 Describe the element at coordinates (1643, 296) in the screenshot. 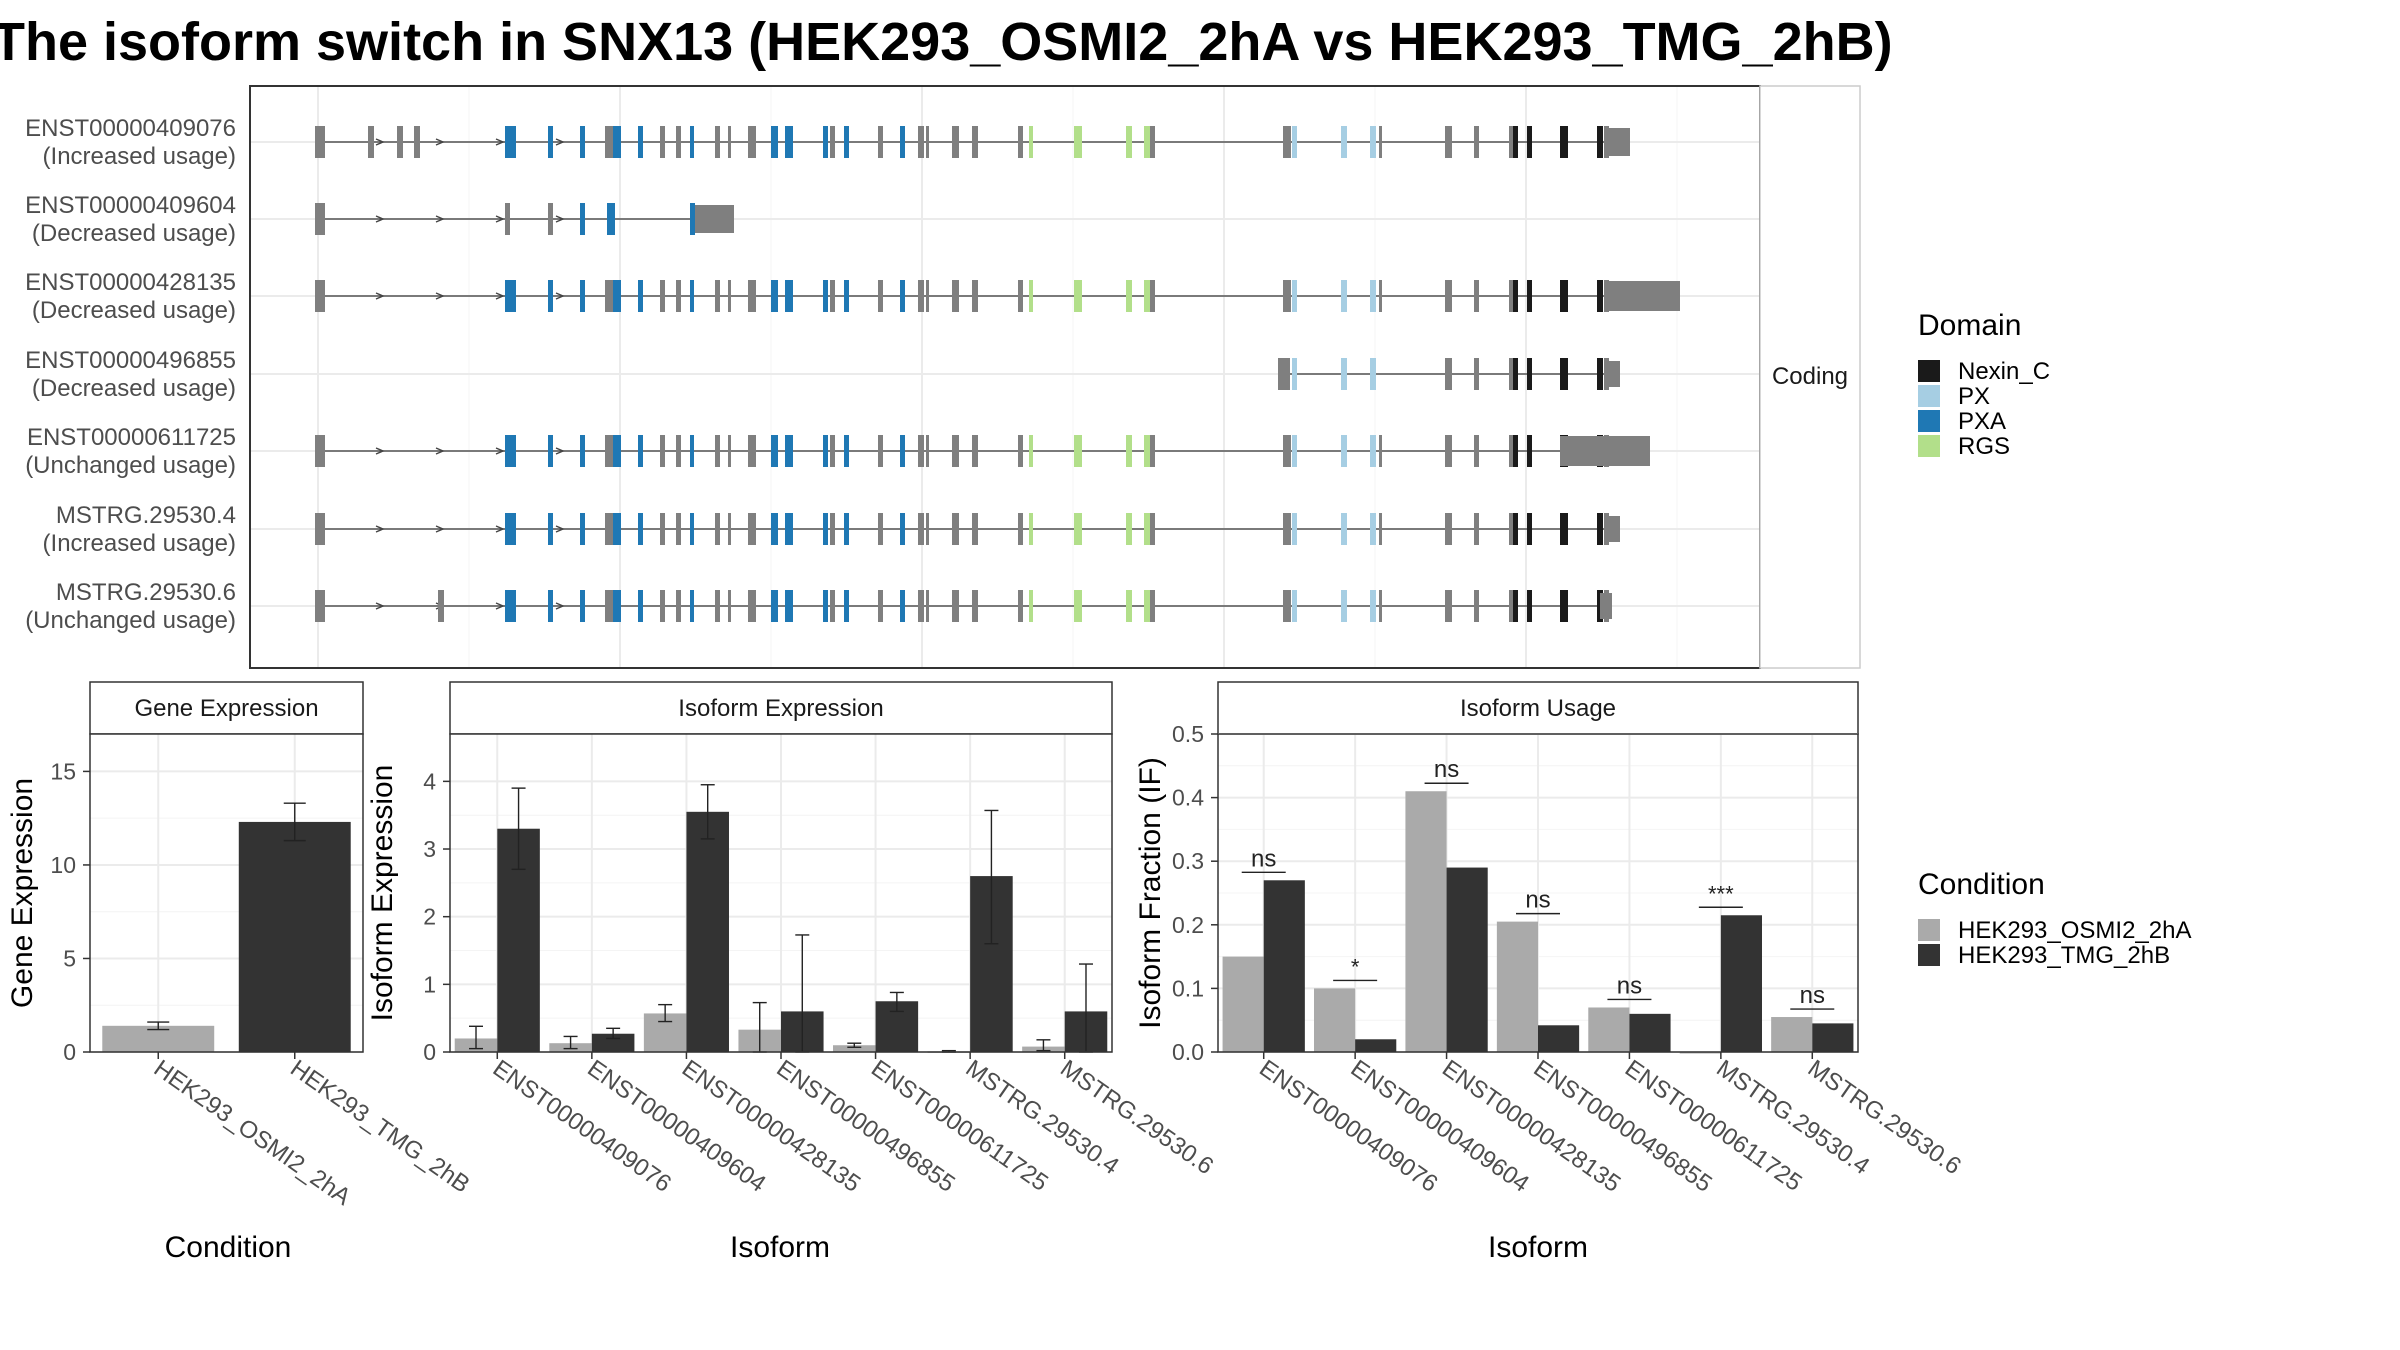

I see `utr-block` at that location.